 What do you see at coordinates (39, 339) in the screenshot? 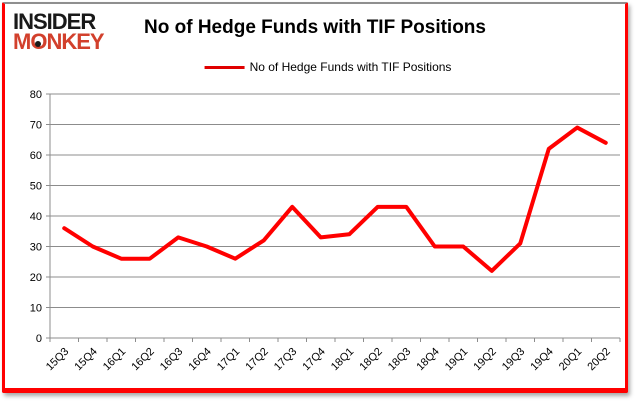
I see `svg-text: 0` at bounding box center [39, 339].